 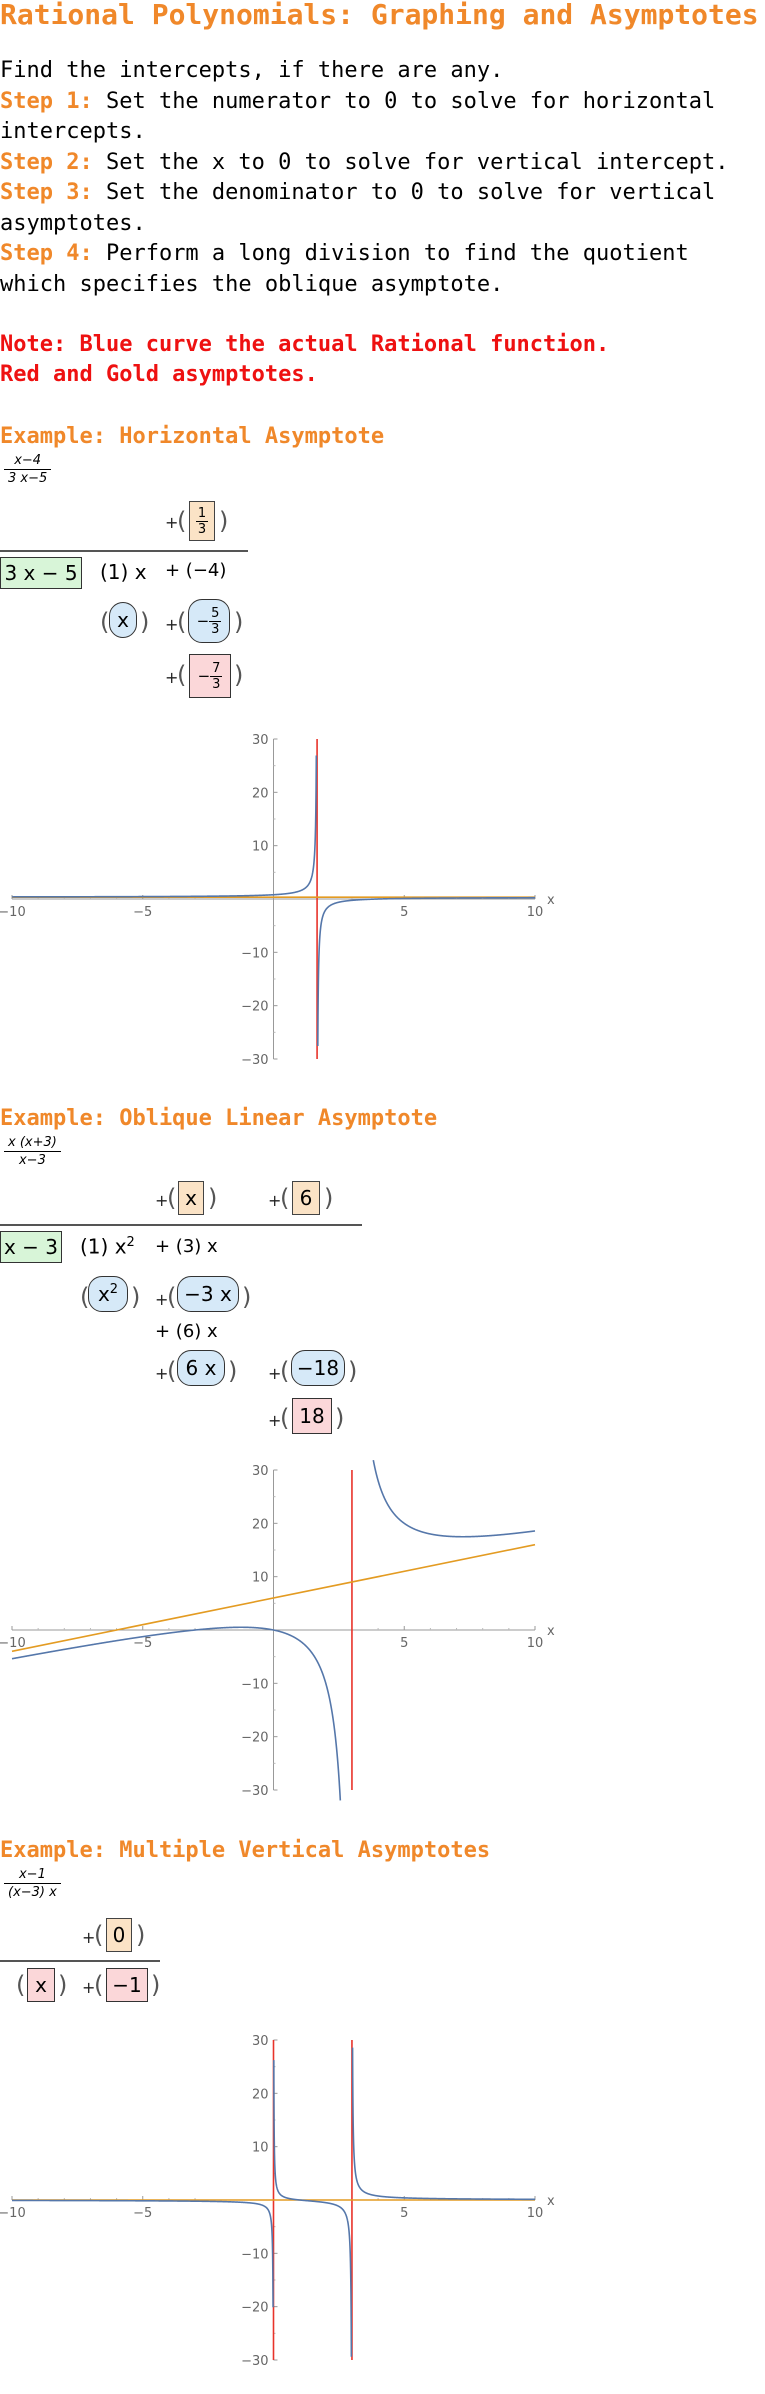 I want to click on chart-horizontal-asymptote: −10 −5 5 10 −30 −20 −10 10 20 30 x, so click(x=277, y=900).